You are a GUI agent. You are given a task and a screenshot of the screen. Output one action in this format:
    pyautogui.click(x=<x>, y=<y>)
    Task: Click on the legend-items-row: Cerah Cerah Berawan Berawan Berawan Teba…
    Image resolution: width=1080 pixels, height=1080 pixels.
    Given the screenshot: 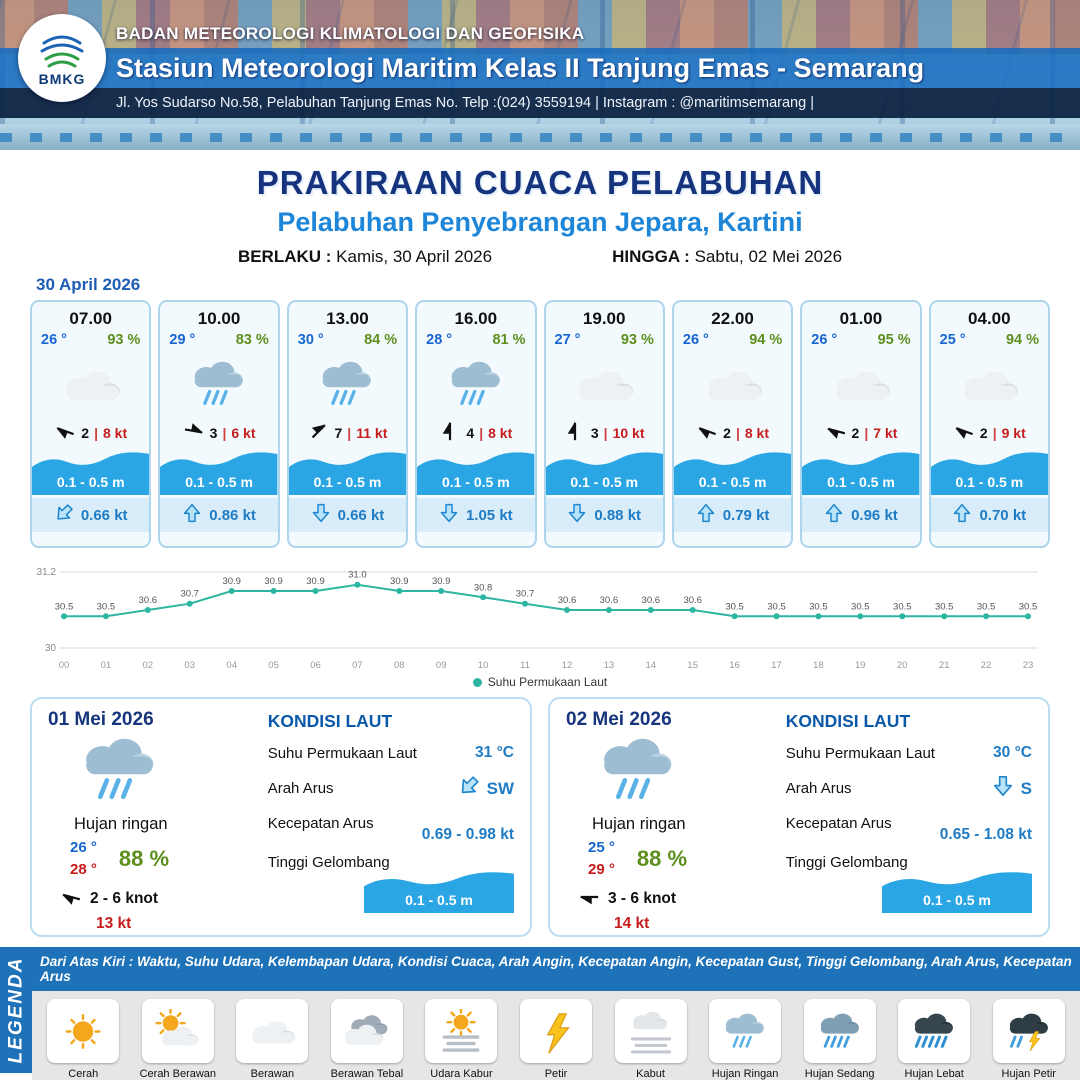 What is the action you would take?
    pyautogui.click(x=556, y=1035)
    